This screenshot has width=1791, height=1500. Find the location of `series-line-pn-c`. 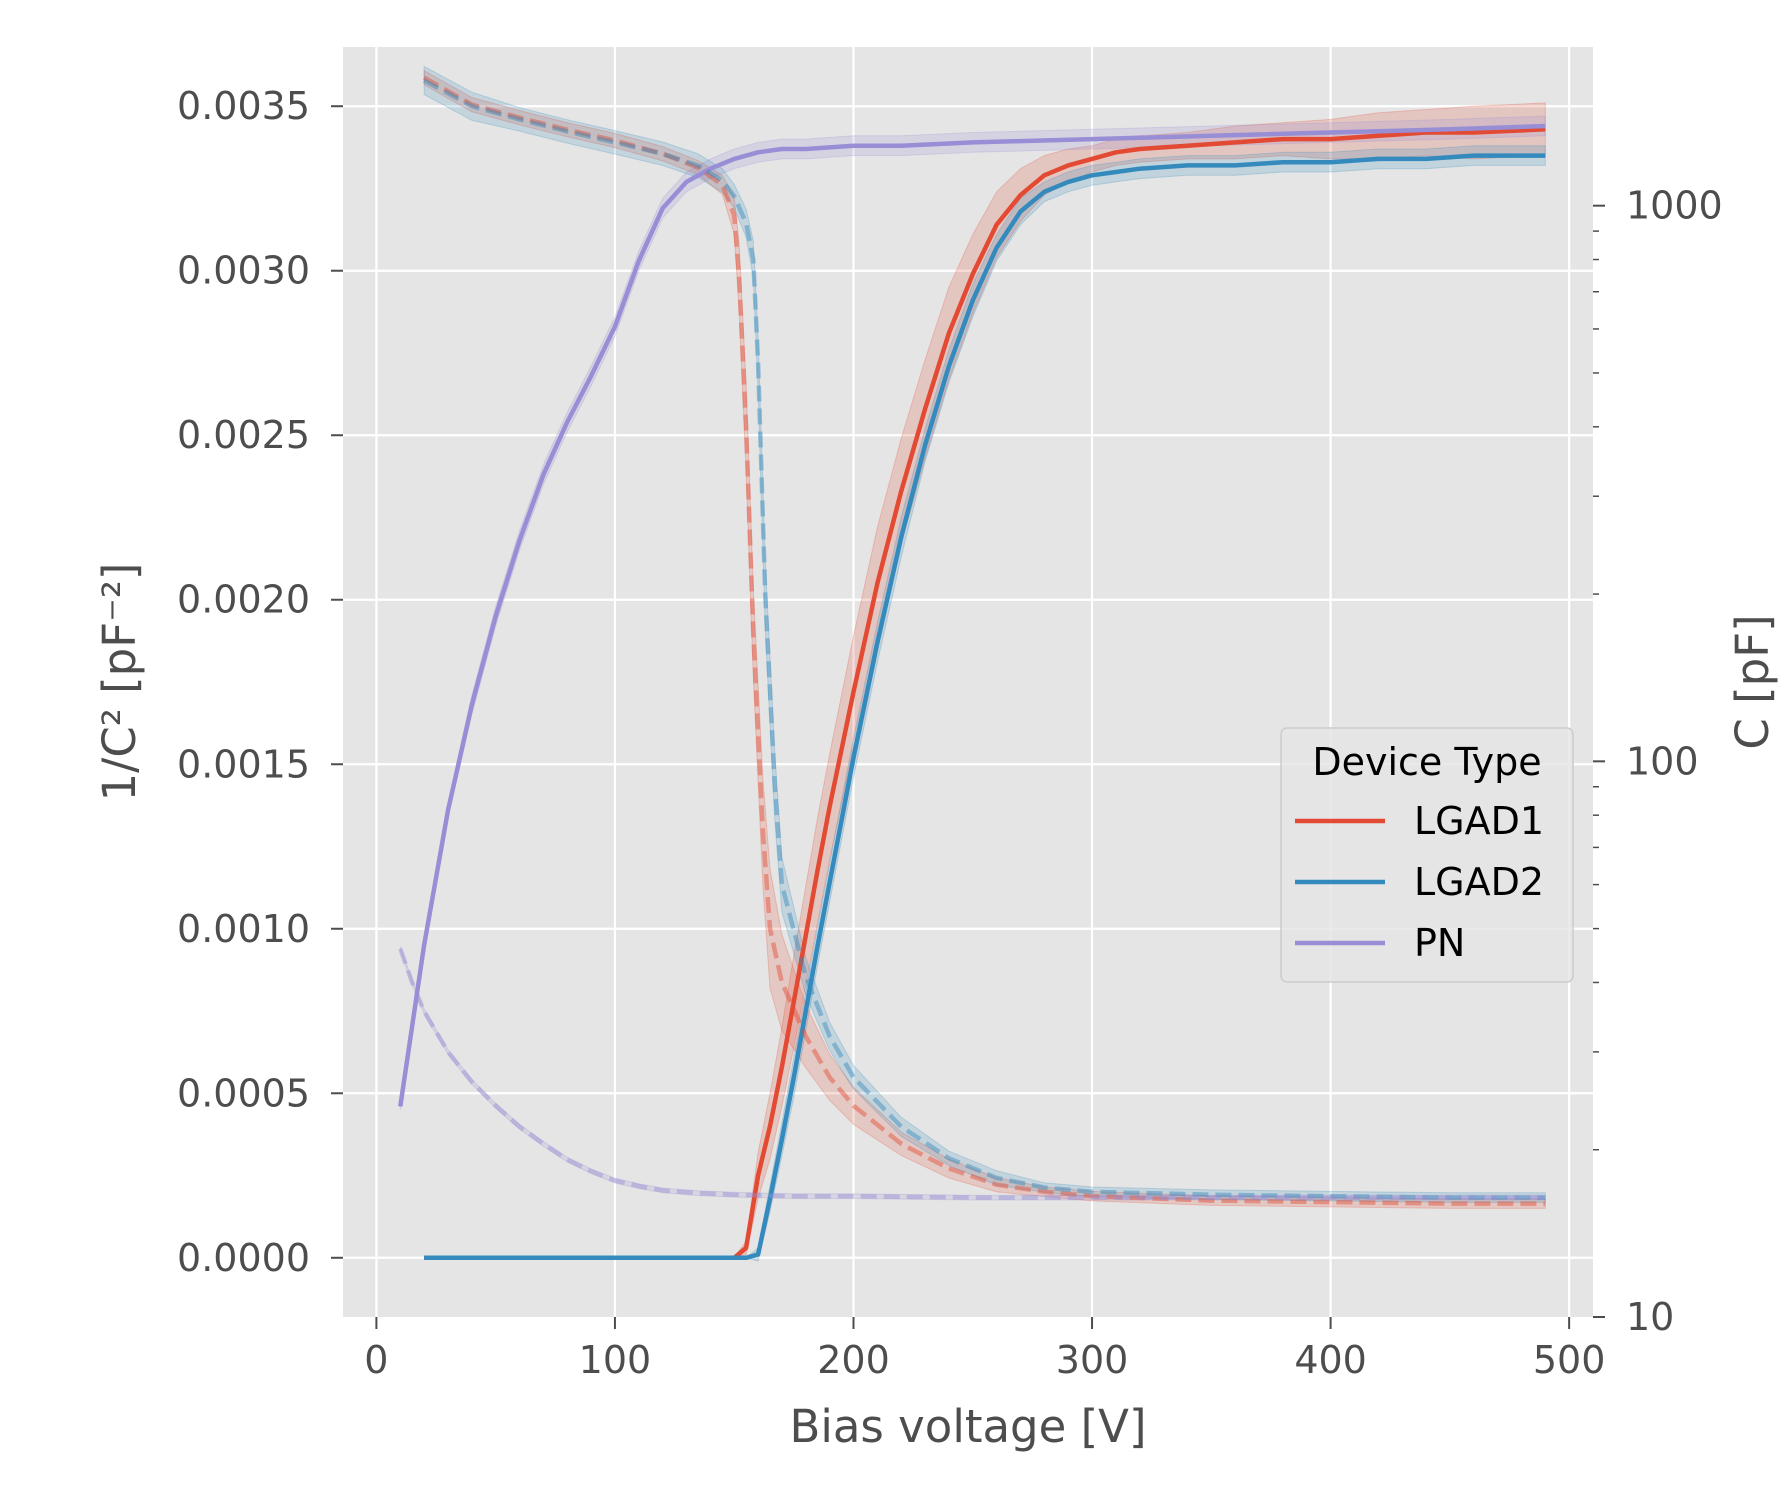

series-line-pn-c is located at coordinates (972, 1073).